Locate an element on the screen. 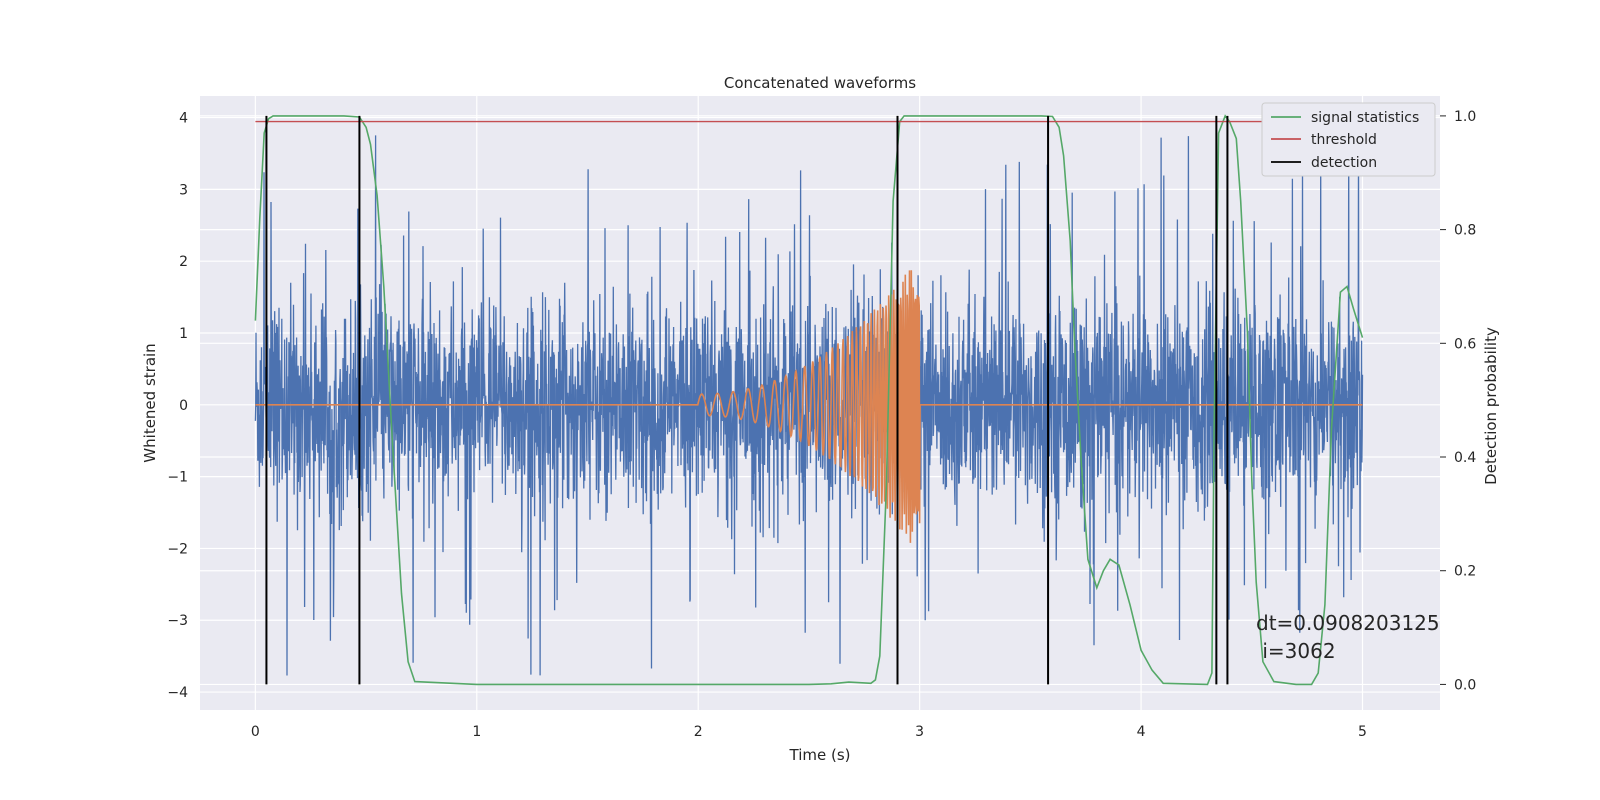 This screenshot has height=800, width=1600. y-tick-label: −2 is located at coordinates (177, 549).